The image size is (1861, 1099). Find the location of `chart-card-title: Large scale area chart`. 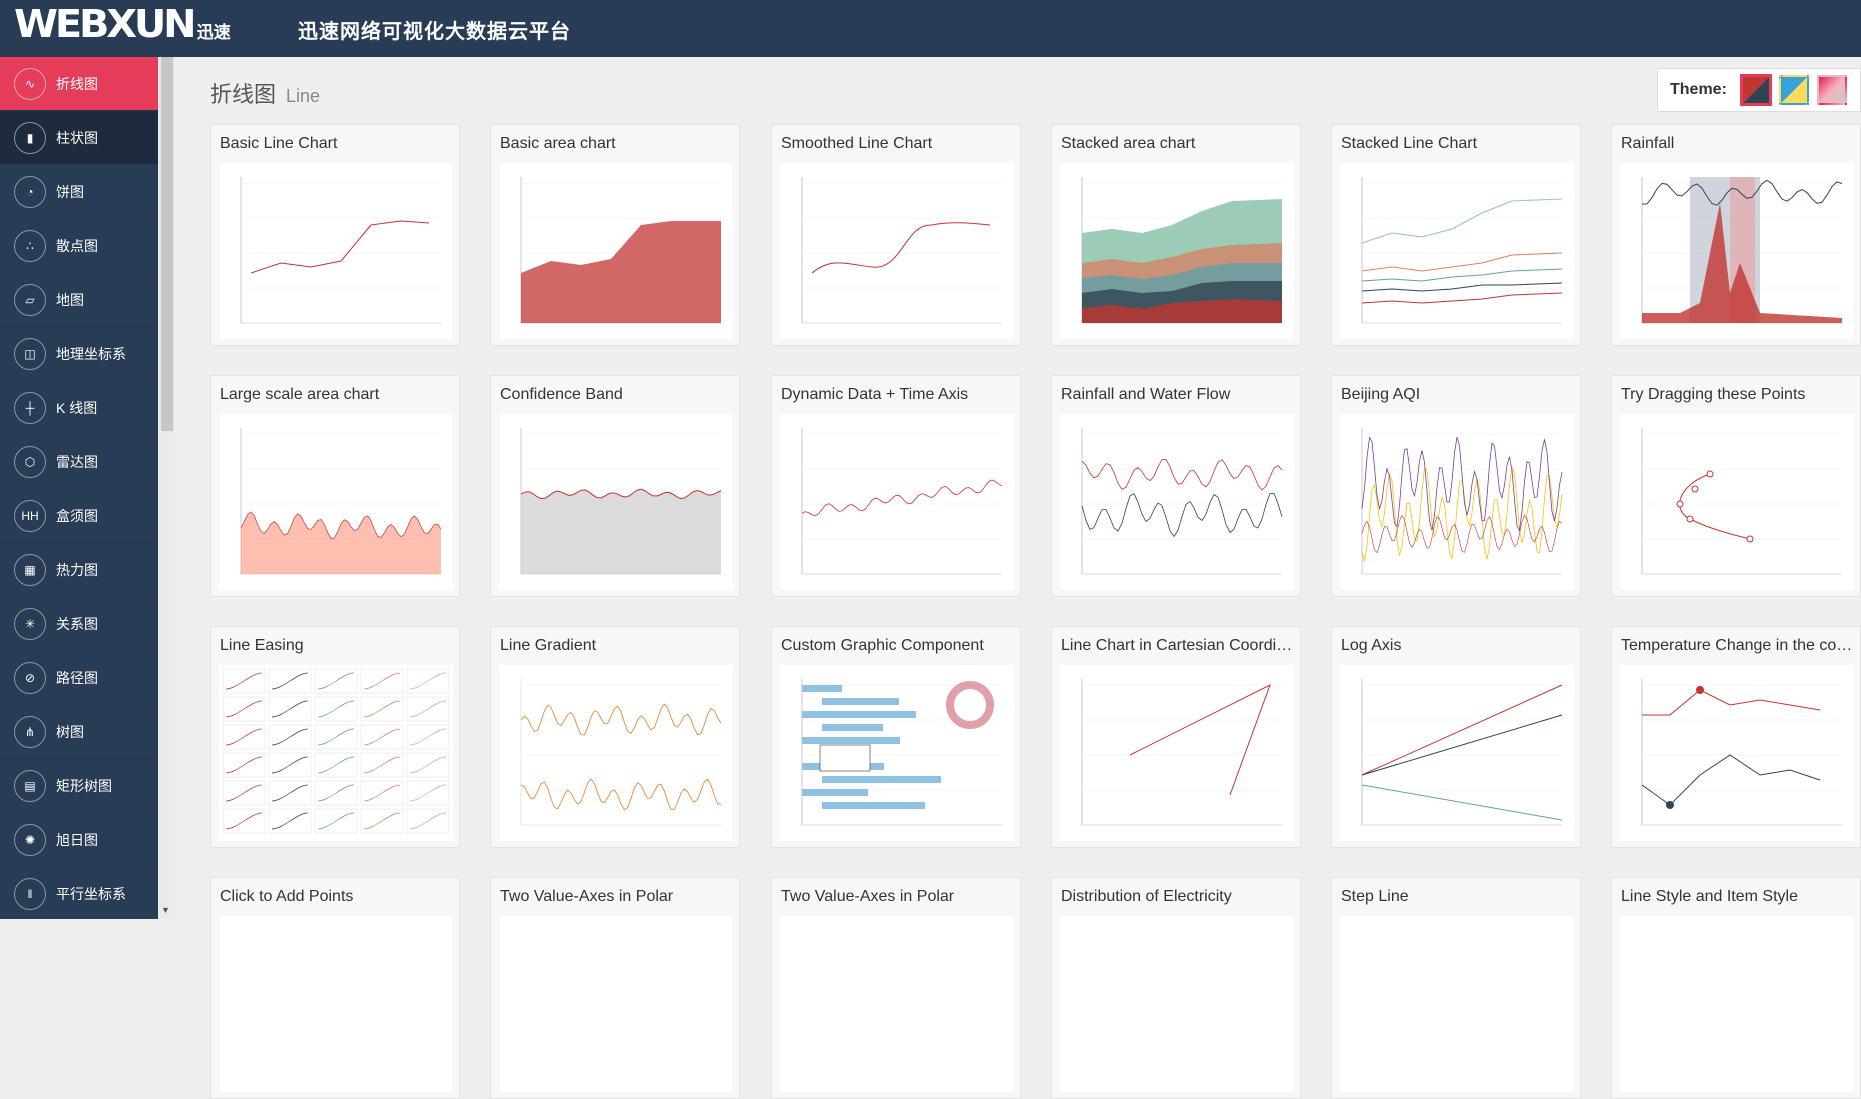

chart-card-title: Large scale area chart is located at coordinates (337, 395).